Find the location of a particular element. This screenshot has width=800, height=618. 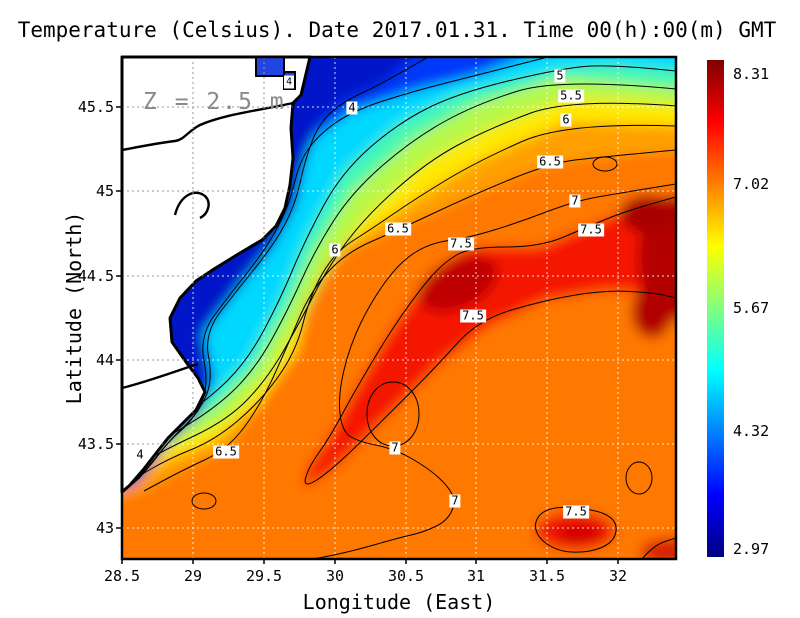

y-axis-title: Latitude (North) is located at coordinates (74, 308).